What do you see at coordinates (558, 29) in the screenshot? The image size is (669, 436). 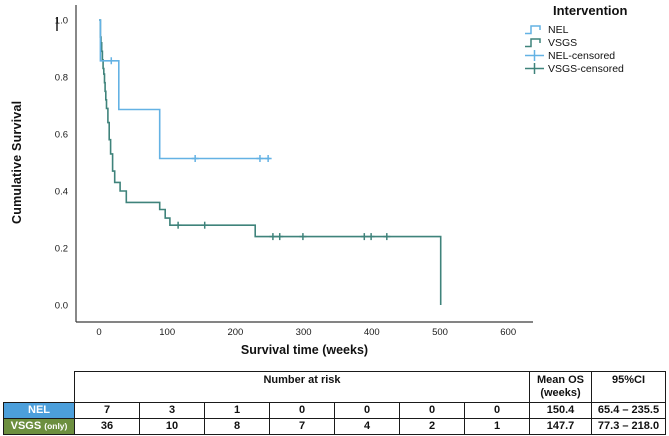 I see `legend-item-label: NEL` at bounding box center [558, 29].